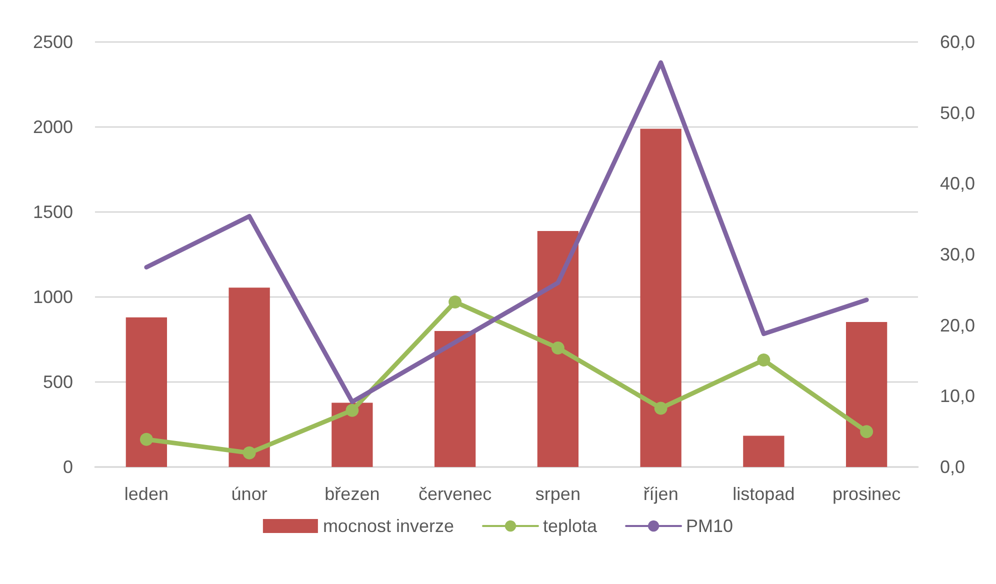  I want to click on legend-label: mocnost inverze, so click(388, 526).